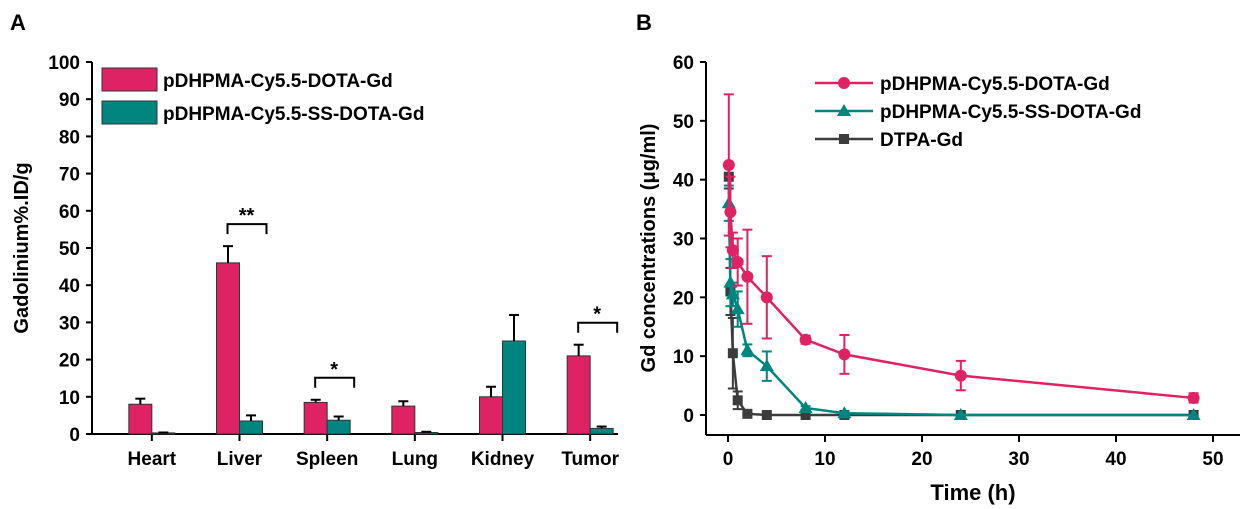  What do you see at coordinates (644, 22) in the screenshot?
I see `panel-label-b: B` at bounding box center [644, 22].